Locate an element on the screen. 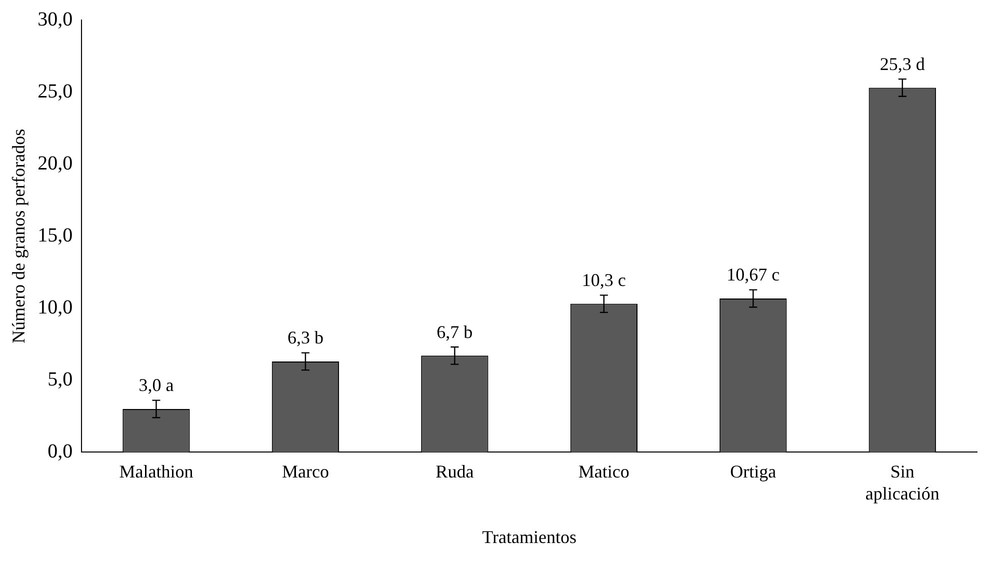 This screenshot has height=563, width=987. x-tick-label: Marco is located at coordinates (305, 472).